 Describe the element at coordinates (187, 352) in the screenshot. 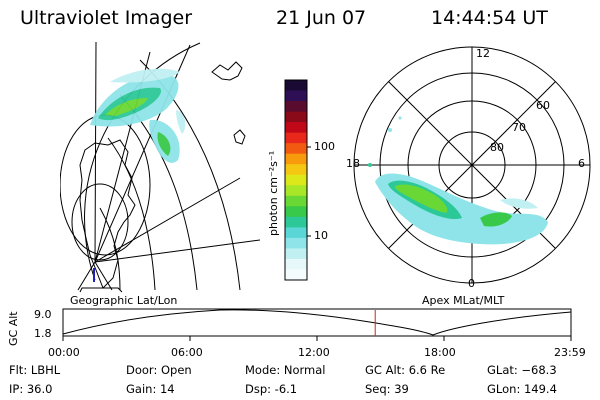

I see `time-tick-0600: 06:00` at that location.